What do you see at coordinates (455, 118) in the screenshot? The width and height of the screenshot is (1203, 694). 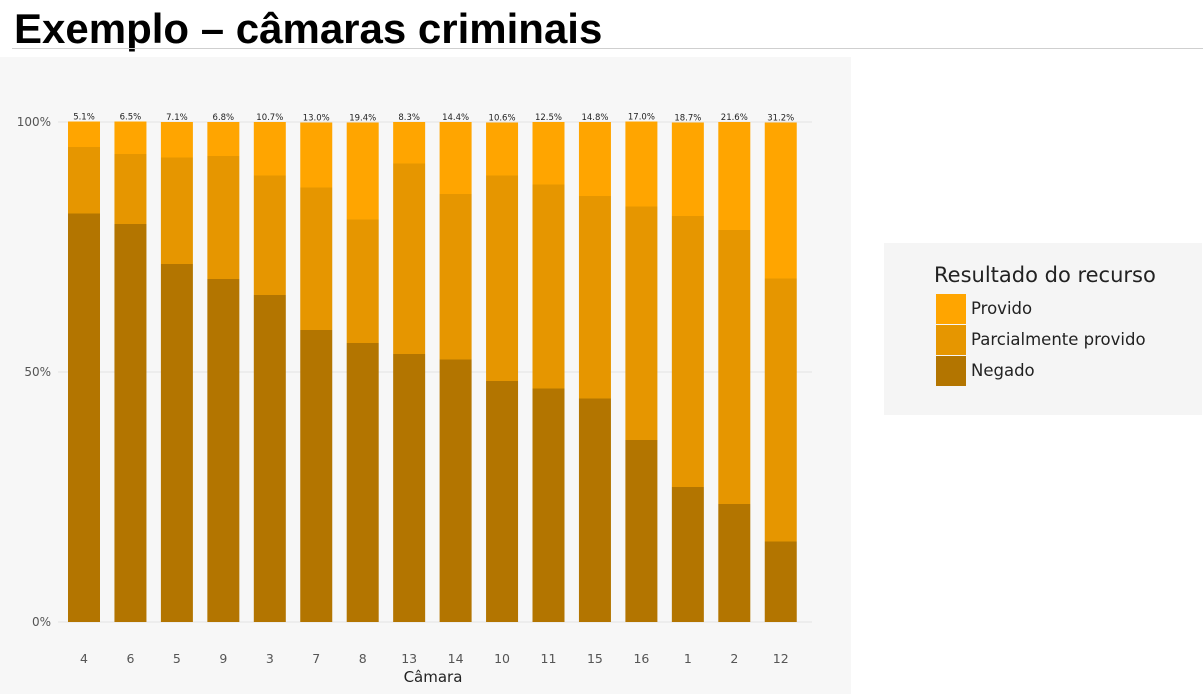 I see `data-label-provido-camara-14: 14.4%` at bounding box center [455, 118].